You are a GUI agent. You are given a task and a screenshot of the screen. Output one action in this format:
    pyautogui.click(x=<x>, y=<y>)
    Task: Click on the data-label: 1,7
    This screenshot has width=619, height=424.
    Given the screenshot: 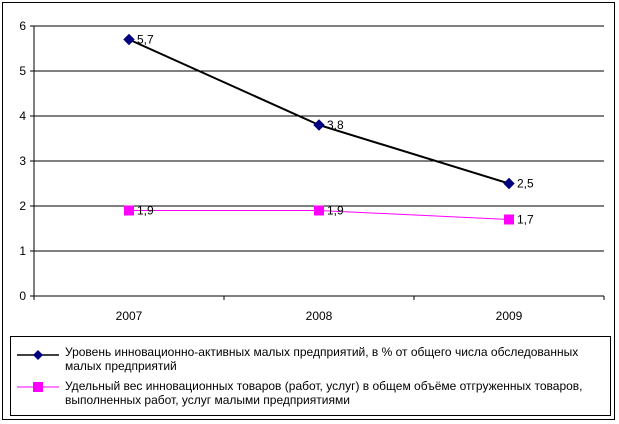 What is the action you would take?
    pyautogui.click(x=525, y=220)
    